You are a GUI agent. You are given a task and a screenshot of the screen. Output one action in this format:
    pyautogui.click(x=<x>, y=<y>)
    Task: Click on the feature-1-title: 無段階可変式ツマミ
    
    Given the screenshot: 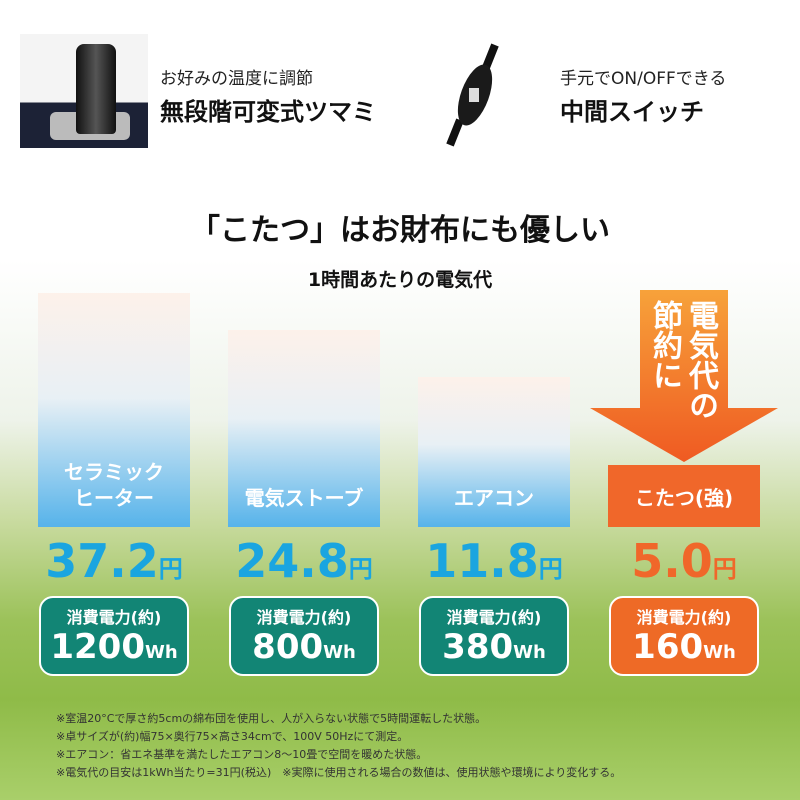 What is the action you would take?
    pyautogui.click(x=268, y=112)
    